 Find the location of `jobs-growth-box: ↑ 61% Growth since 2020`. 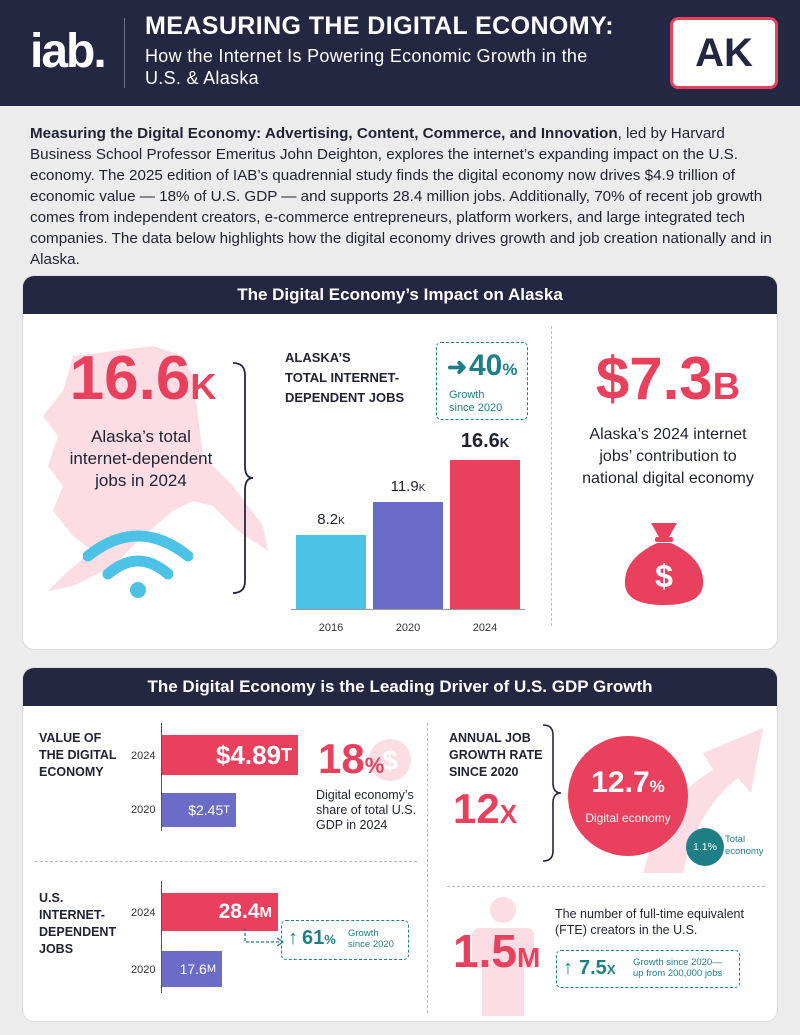

jobs-growth-box: ↑ 61% Growth since 2020 is located at coordinates (345, 940).